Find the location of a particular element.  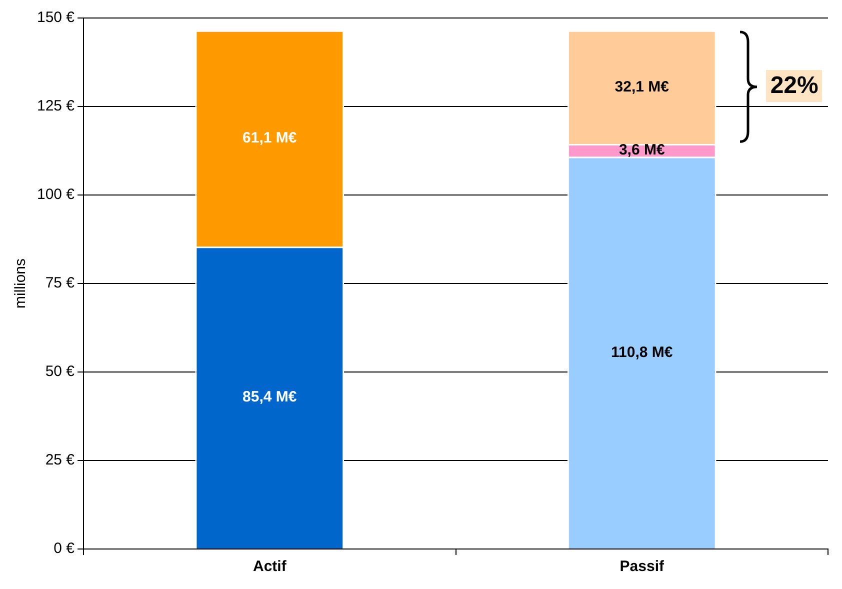

data-label: 110,8 M€ is located at coordinates (642, 352).